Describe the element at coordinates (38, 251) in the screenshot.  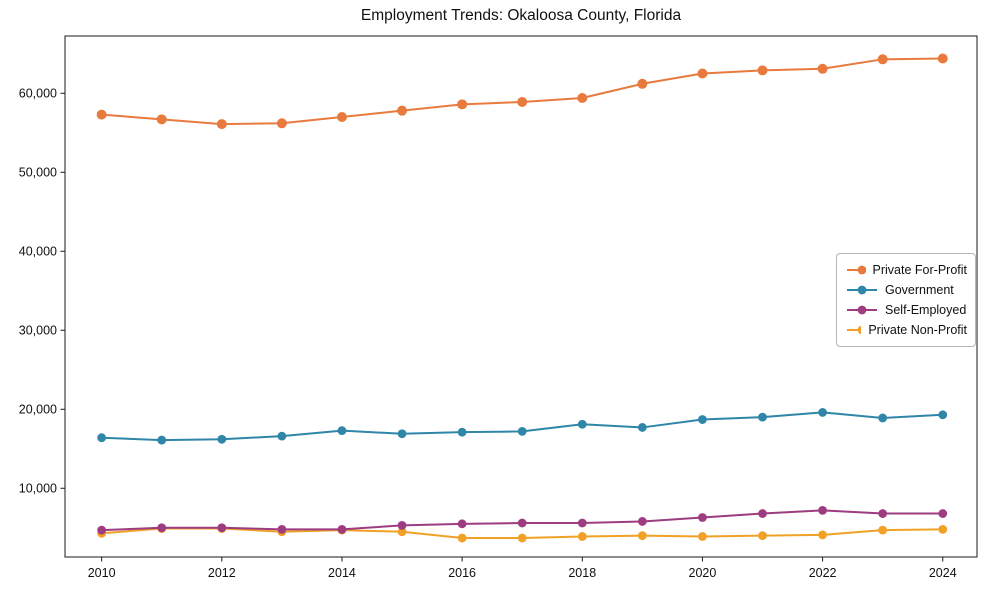
I see `y-tick-label: 40,000` at that location.